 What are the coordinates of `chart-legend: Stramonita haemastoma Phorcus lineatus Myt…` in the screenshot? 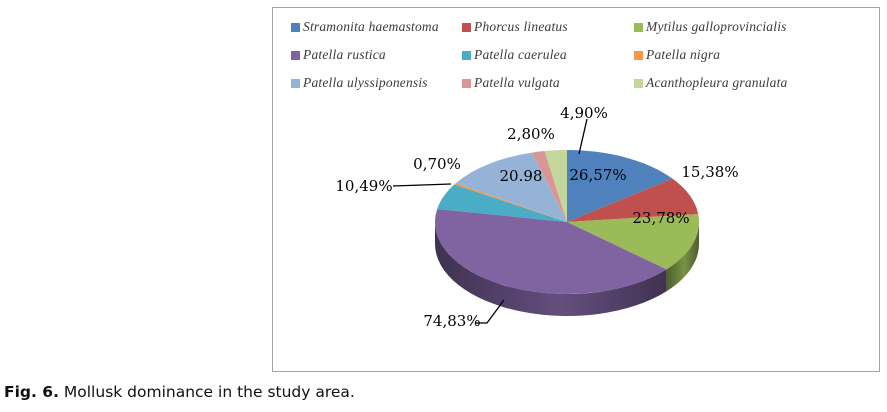 It's located at (578, 55).